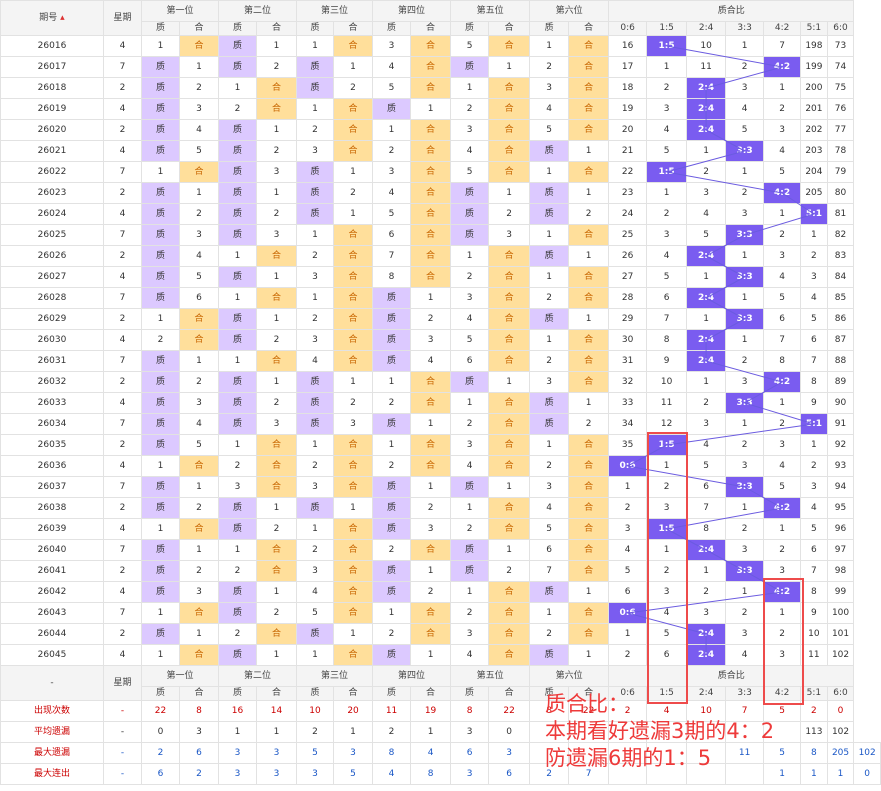 The image size is (881, 791). I want to click on ratio-miss-cell: 202, so click(814, 130).